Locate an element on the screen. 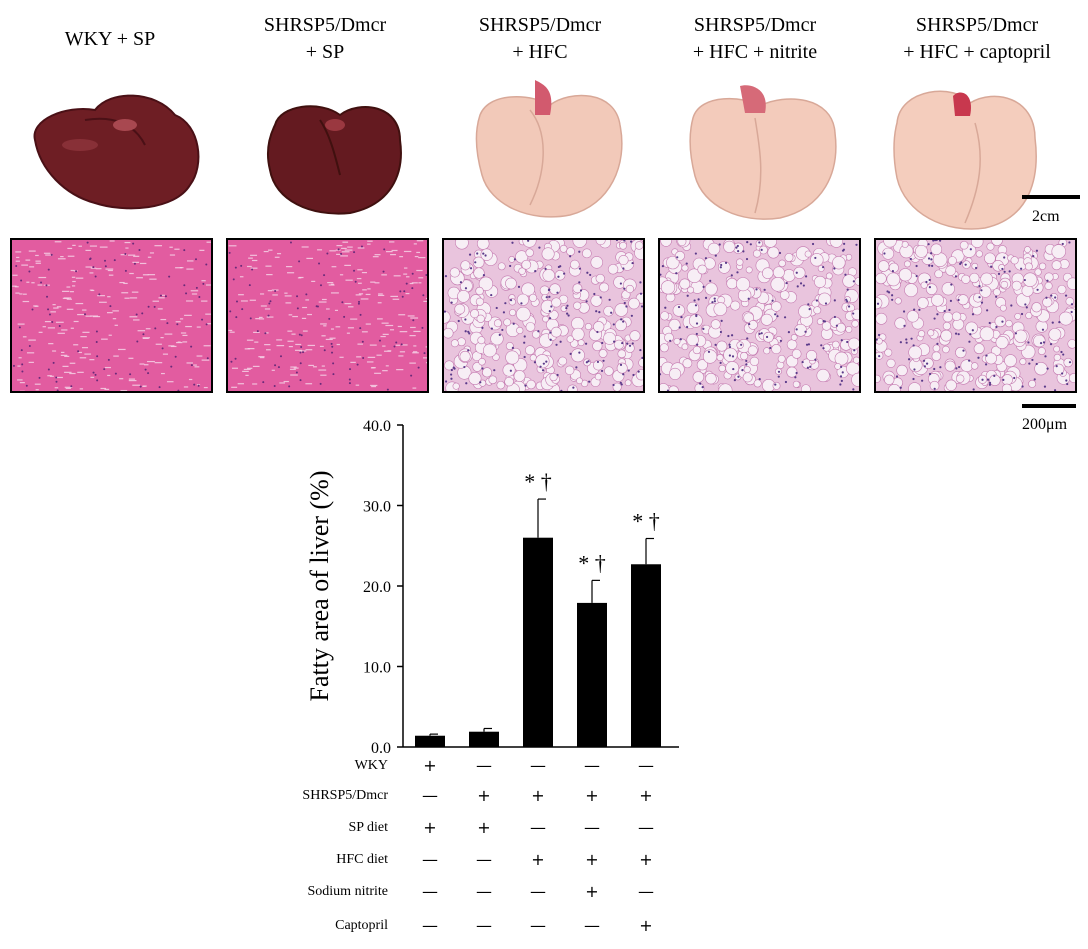 The width and height of the screenshot is (1088, 949). group-label-2-line1: SHRSP5/Dmcr is located at coordinates (325, 25).